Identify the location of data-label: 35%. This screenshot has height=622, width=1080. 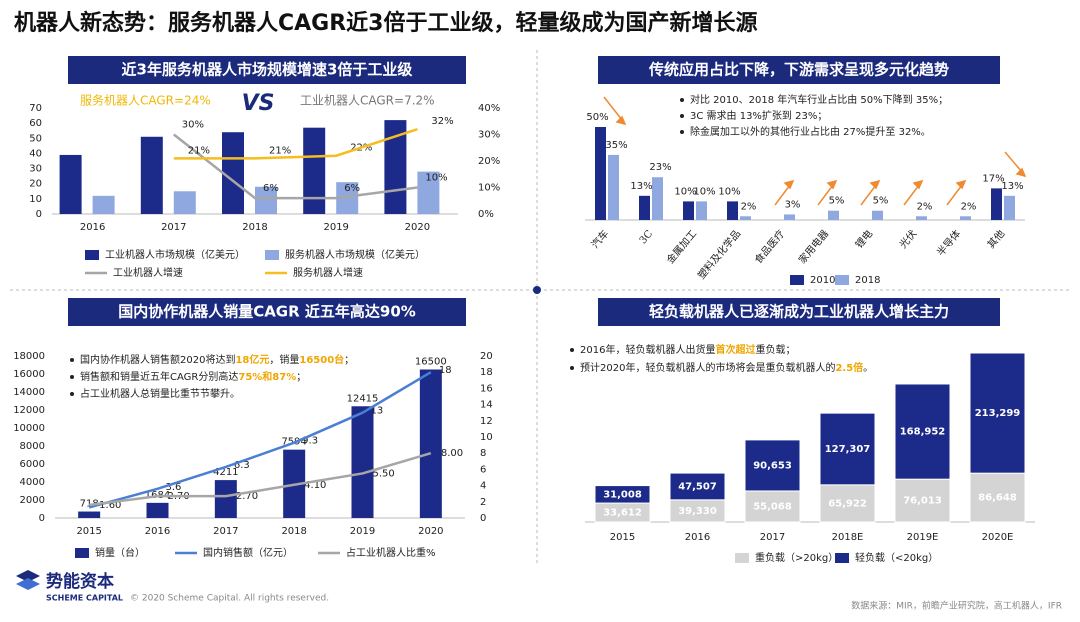
(616, 145).